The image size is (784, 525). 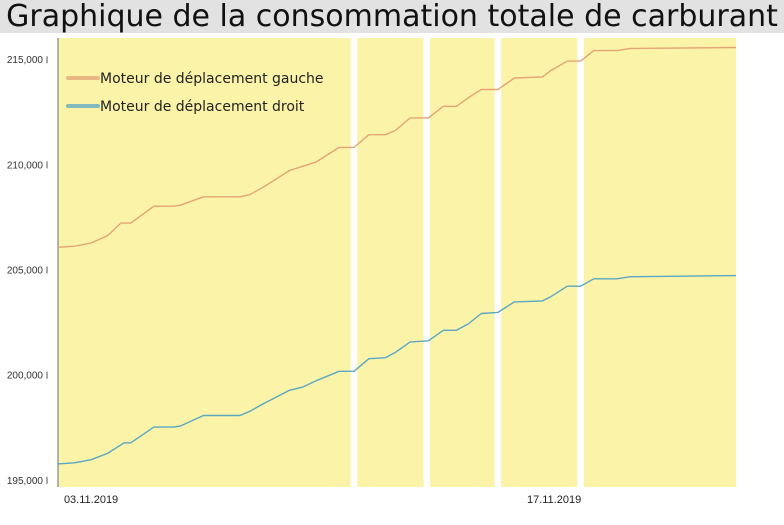 I want to click on title-bar, so click(x=392, y=16).